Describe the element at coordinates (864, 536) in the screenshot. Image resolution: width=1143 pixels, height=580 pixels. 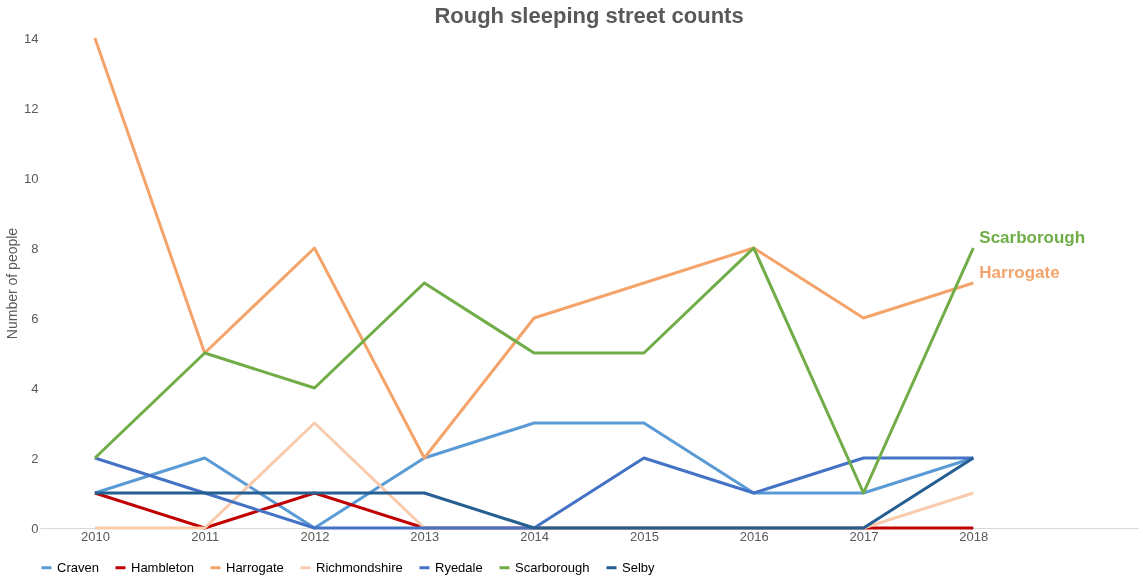
I see `x-tick-label: 2017` at that location.